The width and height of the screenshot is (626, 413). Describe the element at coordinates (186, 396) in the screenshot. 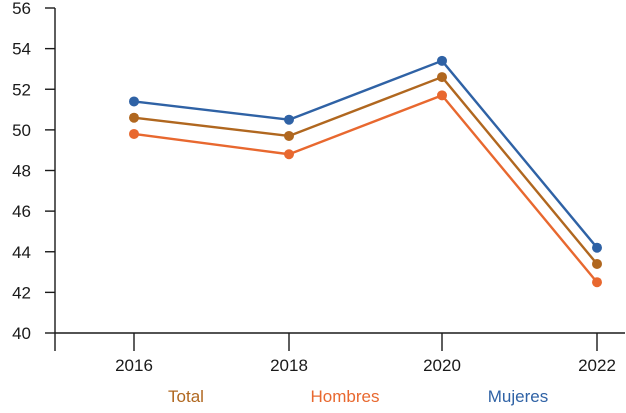

I see `legend-item-total: Total` at that location.